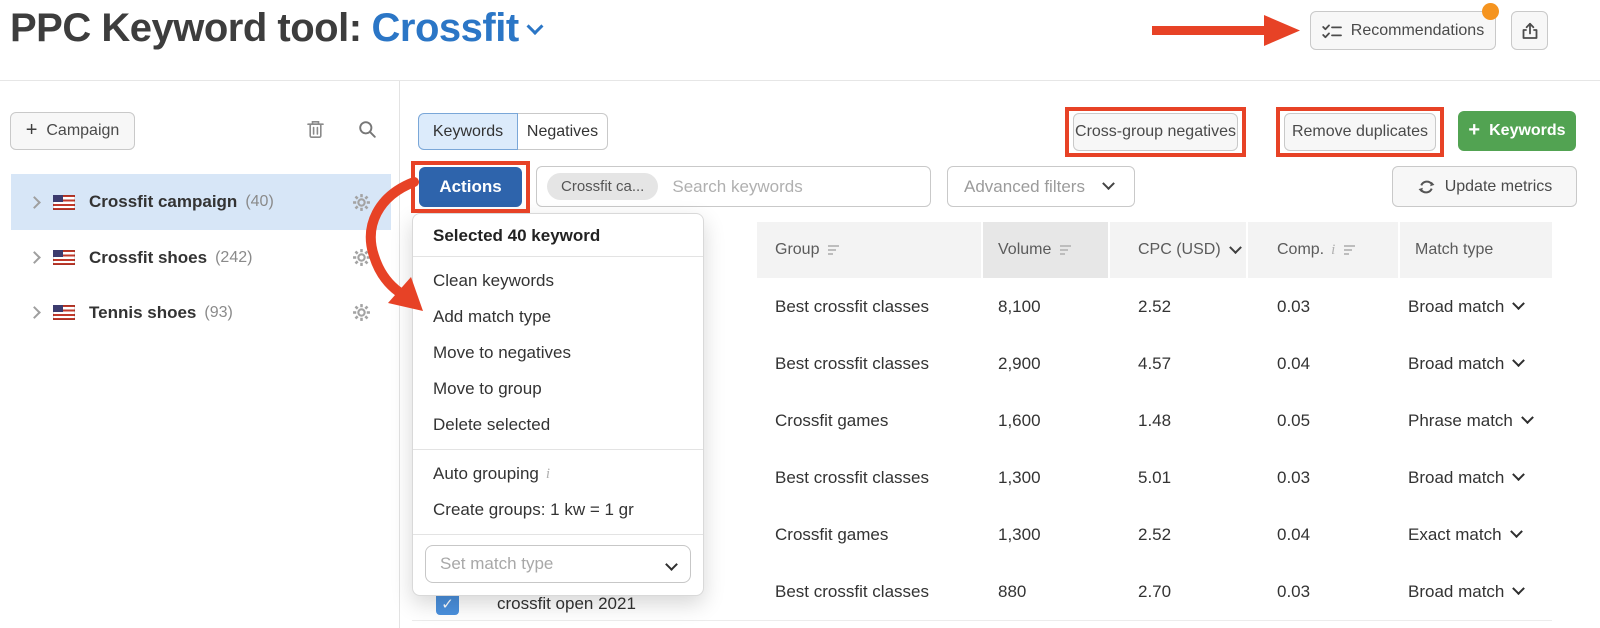 The image size is (1600, 628). I want to click on menu-item-move-to-group: Move to group, so click(487, 388).